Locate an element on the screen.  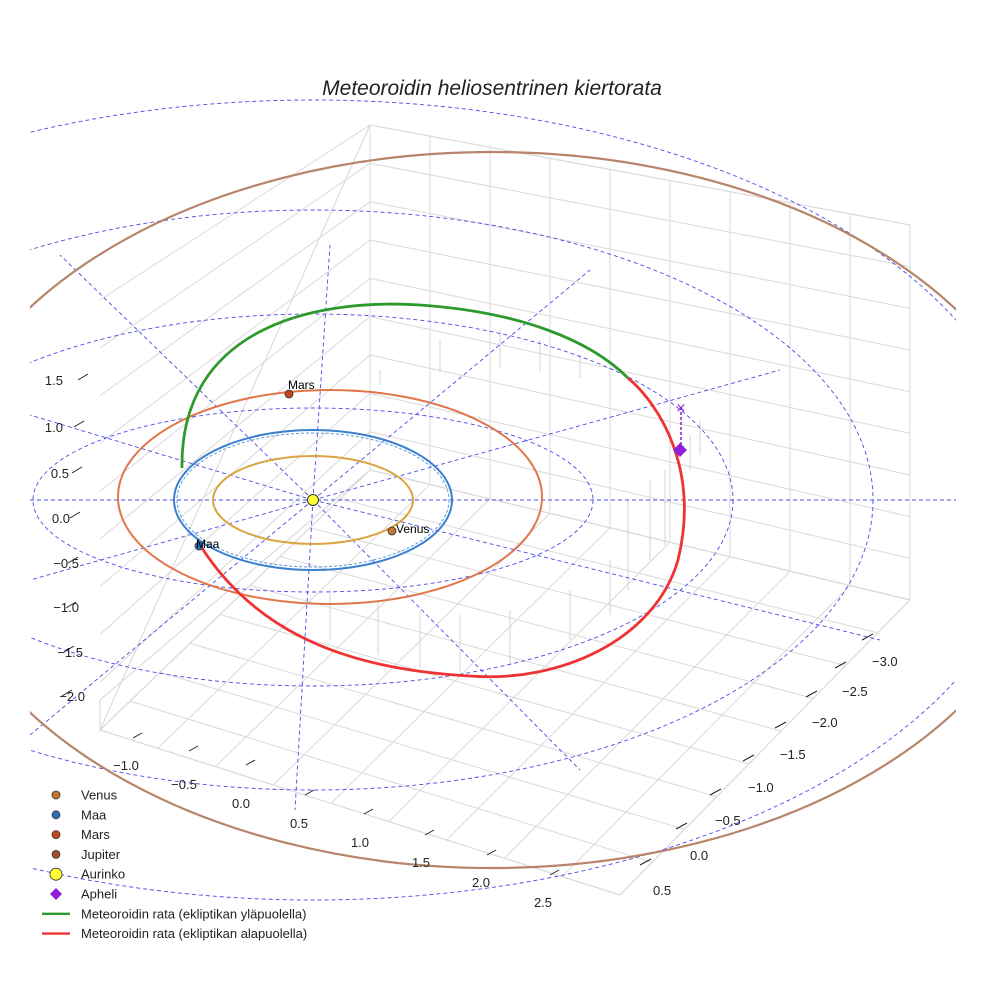
legend-marker-sun is located at coordinates (56, 874).